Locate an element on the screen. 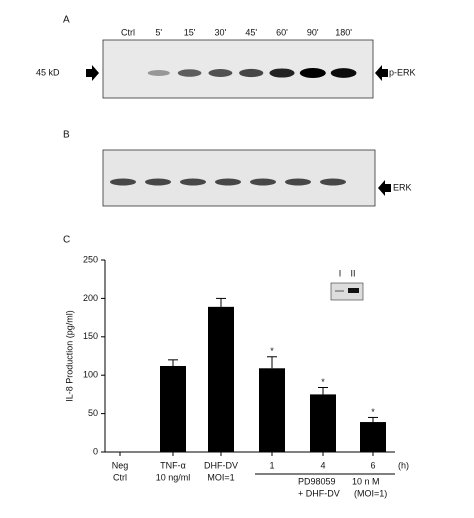 This screenshot has width=474, height=518. y-axis-title: IL-8 Production (pg/ml) is located at coordinates (69, 356).